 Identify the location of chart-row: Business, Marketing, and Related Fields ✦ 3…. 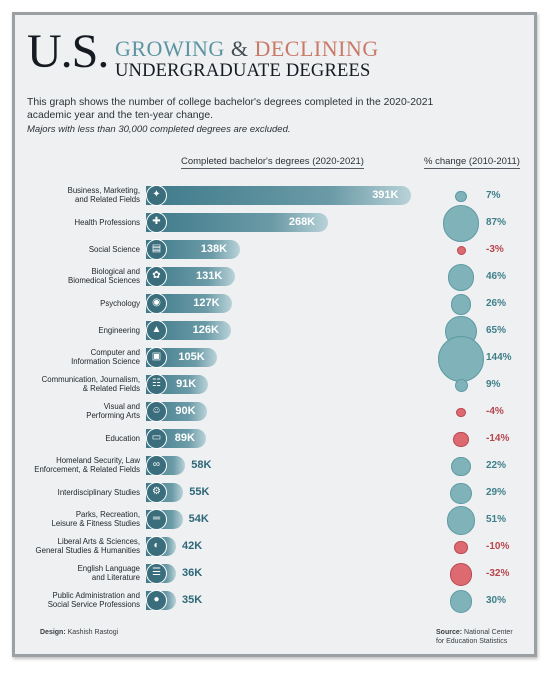
(276, 195).